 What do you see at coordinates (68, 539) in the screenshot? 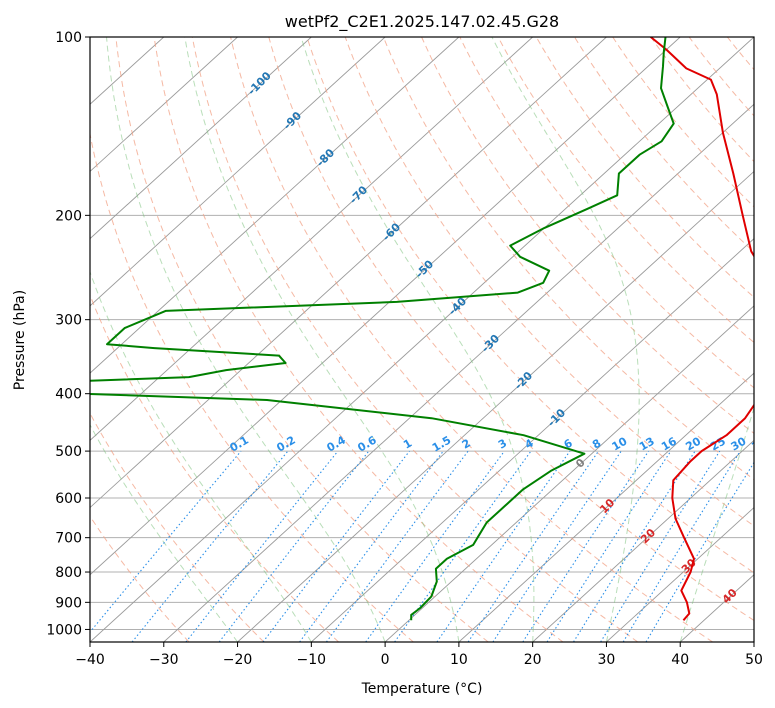
I see `y-tick-label: 700` at bounding box center [68, 539].